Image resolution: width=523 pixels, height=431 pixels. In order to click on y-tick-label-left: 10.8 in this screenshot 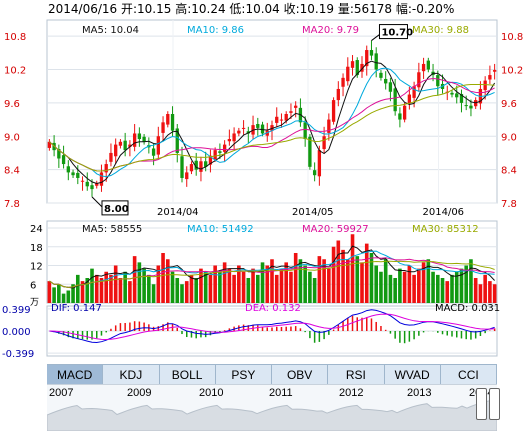, I will do `click(15, 37)`.